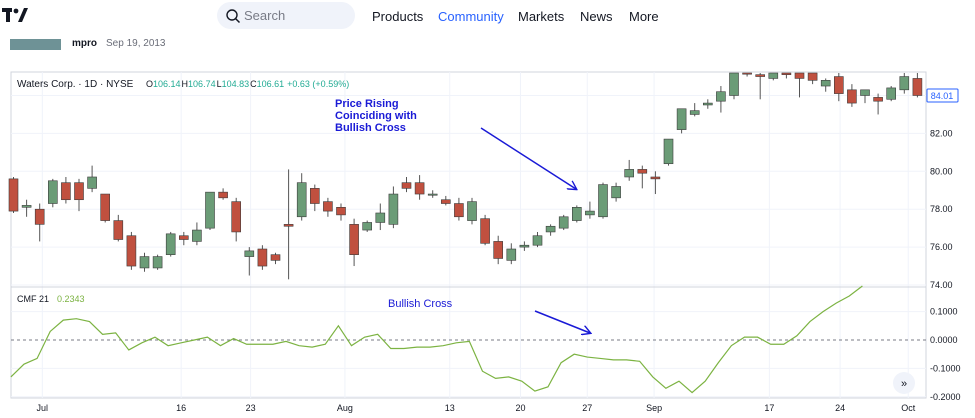 The width and height of the screenshot is (975, 418). What do you see at coordinates (840, 408) in the screenshot?
I see `x-tick-label: 24` at bounding box center [840, 408].